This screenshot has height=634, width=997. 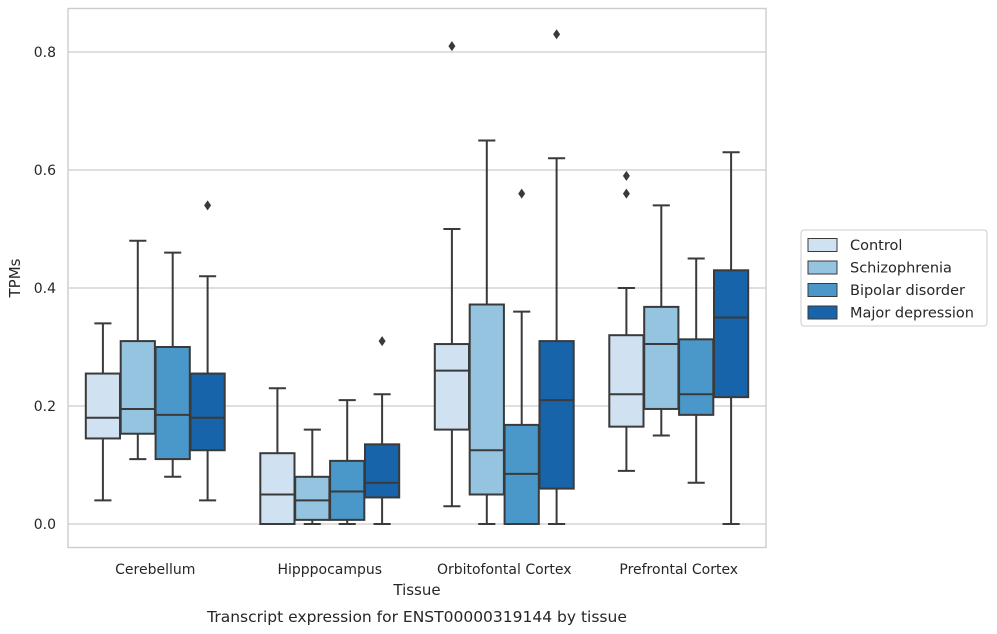 What do you see at coordinates (504, 570) in the screenshot?
I see `x-tick-label: Orbitofontal Cortex` at bounding box center [504, 570].